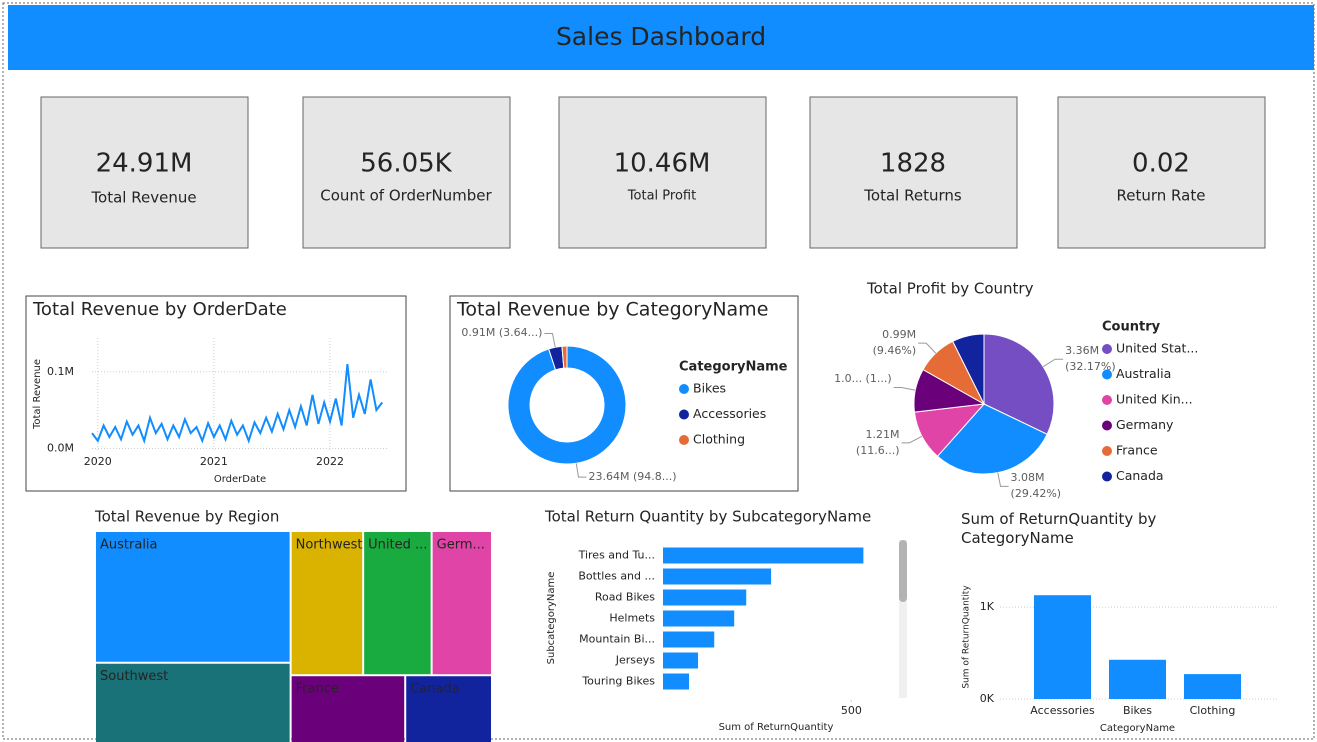  Describe the element at coordinates (329, 545) in the screenshot. I see `treemap-label: Northwest` at that location.